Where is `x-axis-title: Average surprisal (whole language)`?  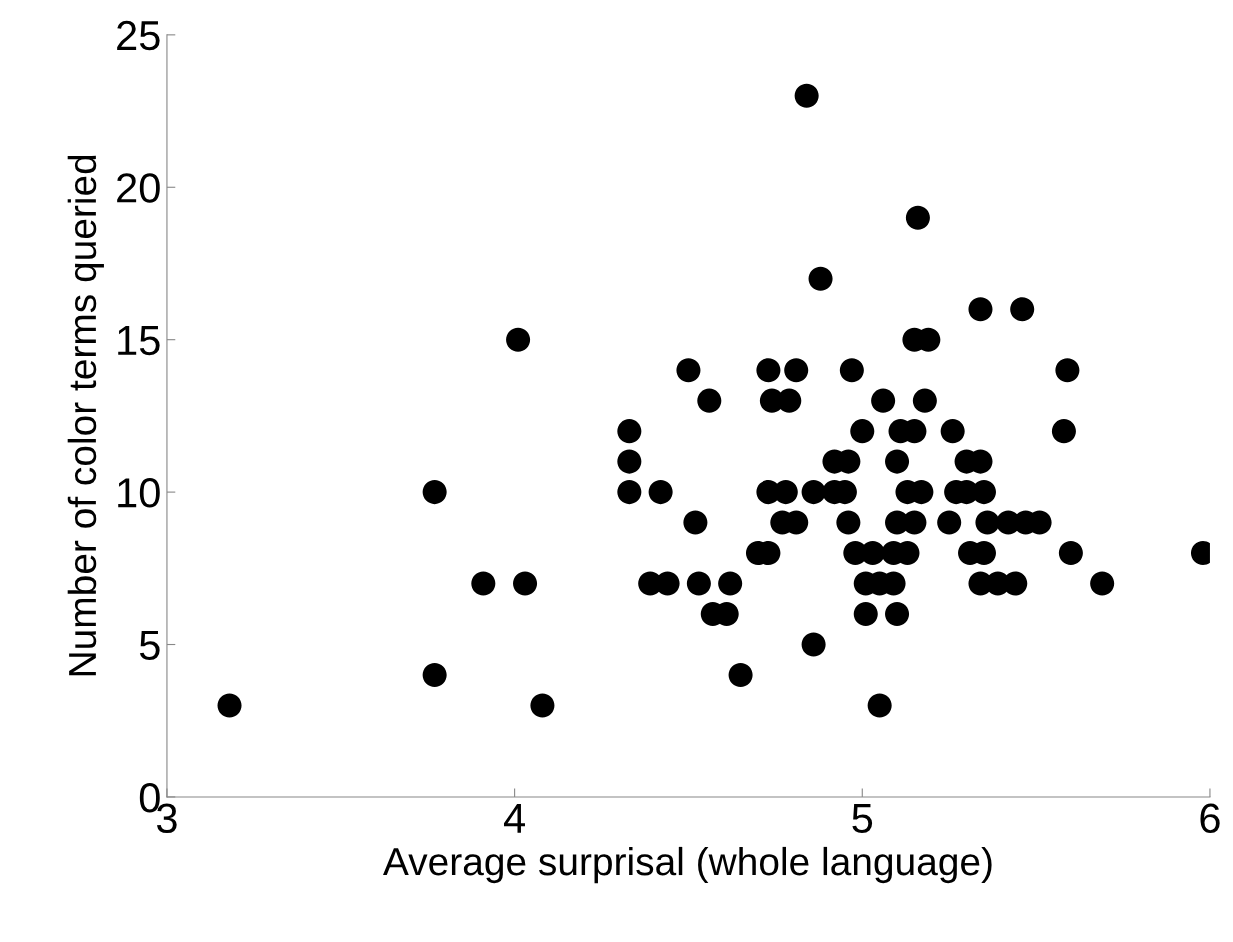 x-axis-title: Average surprisal (whole language) is located at coordinates (687, 865).